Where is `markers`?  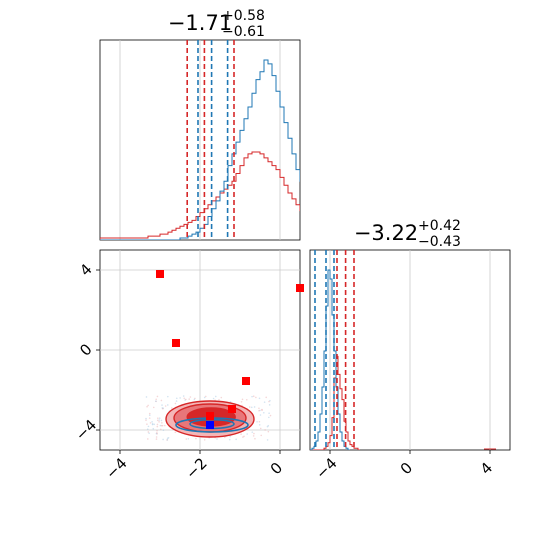
markers is located at coordinates (230, 349).